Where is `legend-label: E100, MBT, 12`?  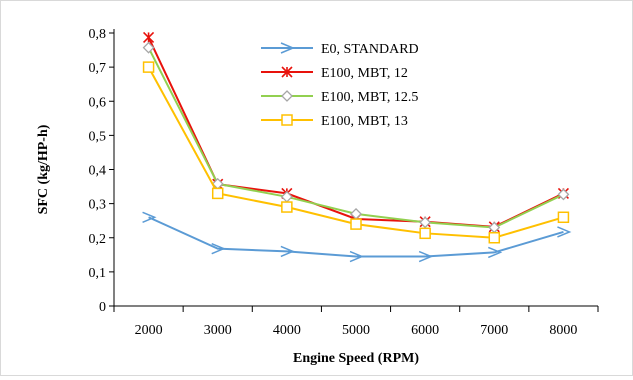 legend-label: E100, MBT, 12 is located at coordinates (364, 73).